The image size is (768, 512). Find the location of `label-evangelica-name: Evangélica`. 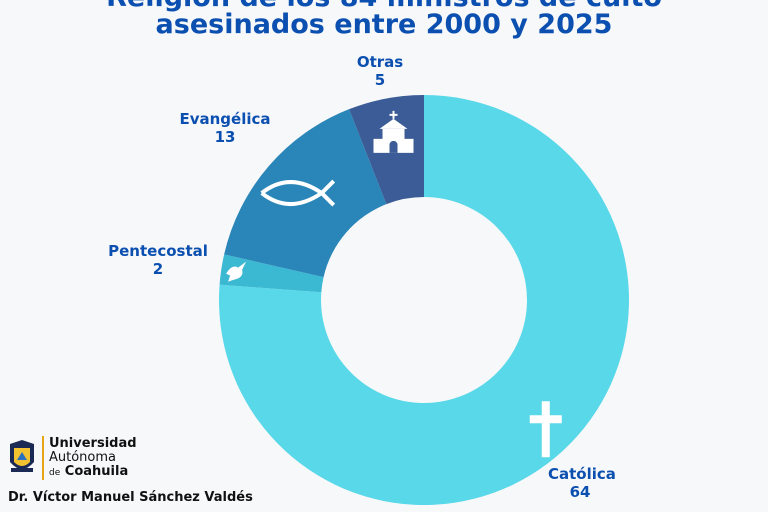

label-evangelica-name: Evangélica is located at coordinates (225, 119).